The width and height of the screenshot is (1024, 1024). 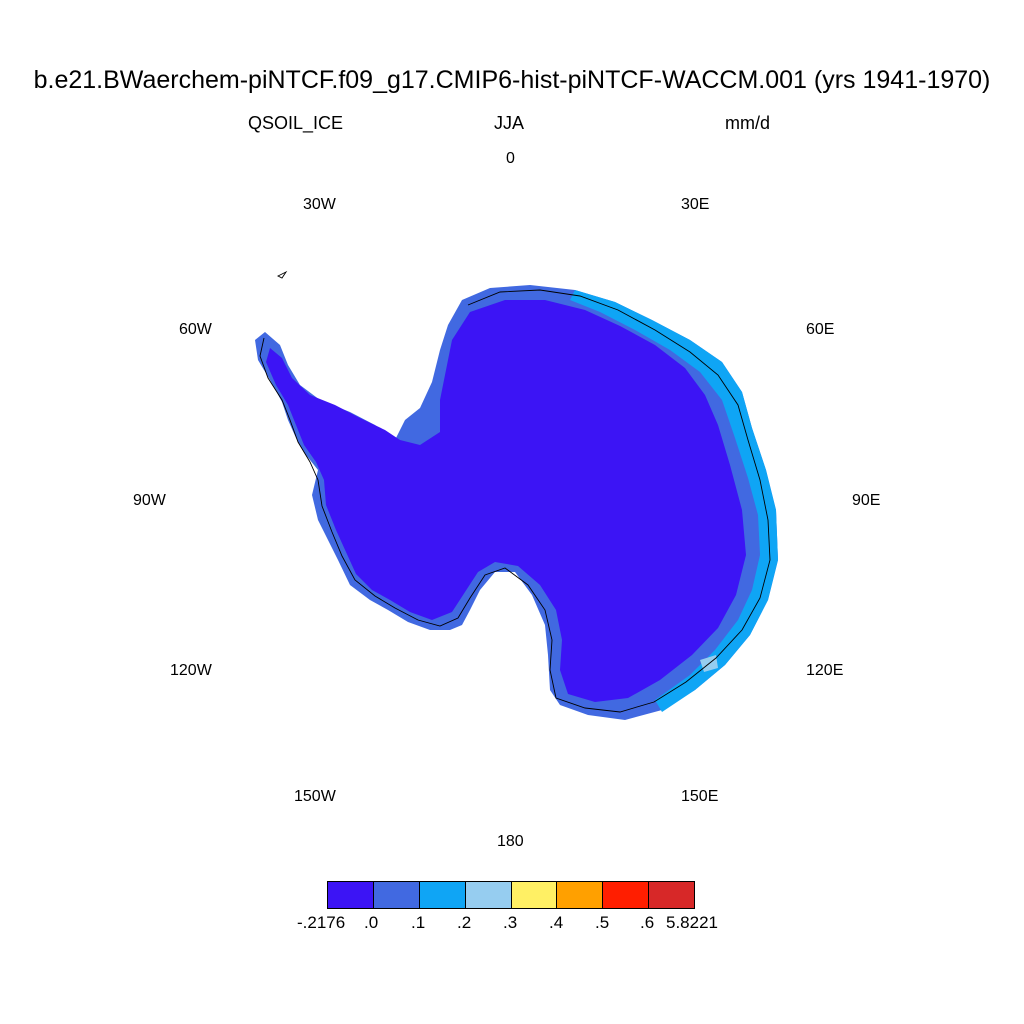 I want to click on colorbar-label-8: 5.8221, so click(x=692, y=922).